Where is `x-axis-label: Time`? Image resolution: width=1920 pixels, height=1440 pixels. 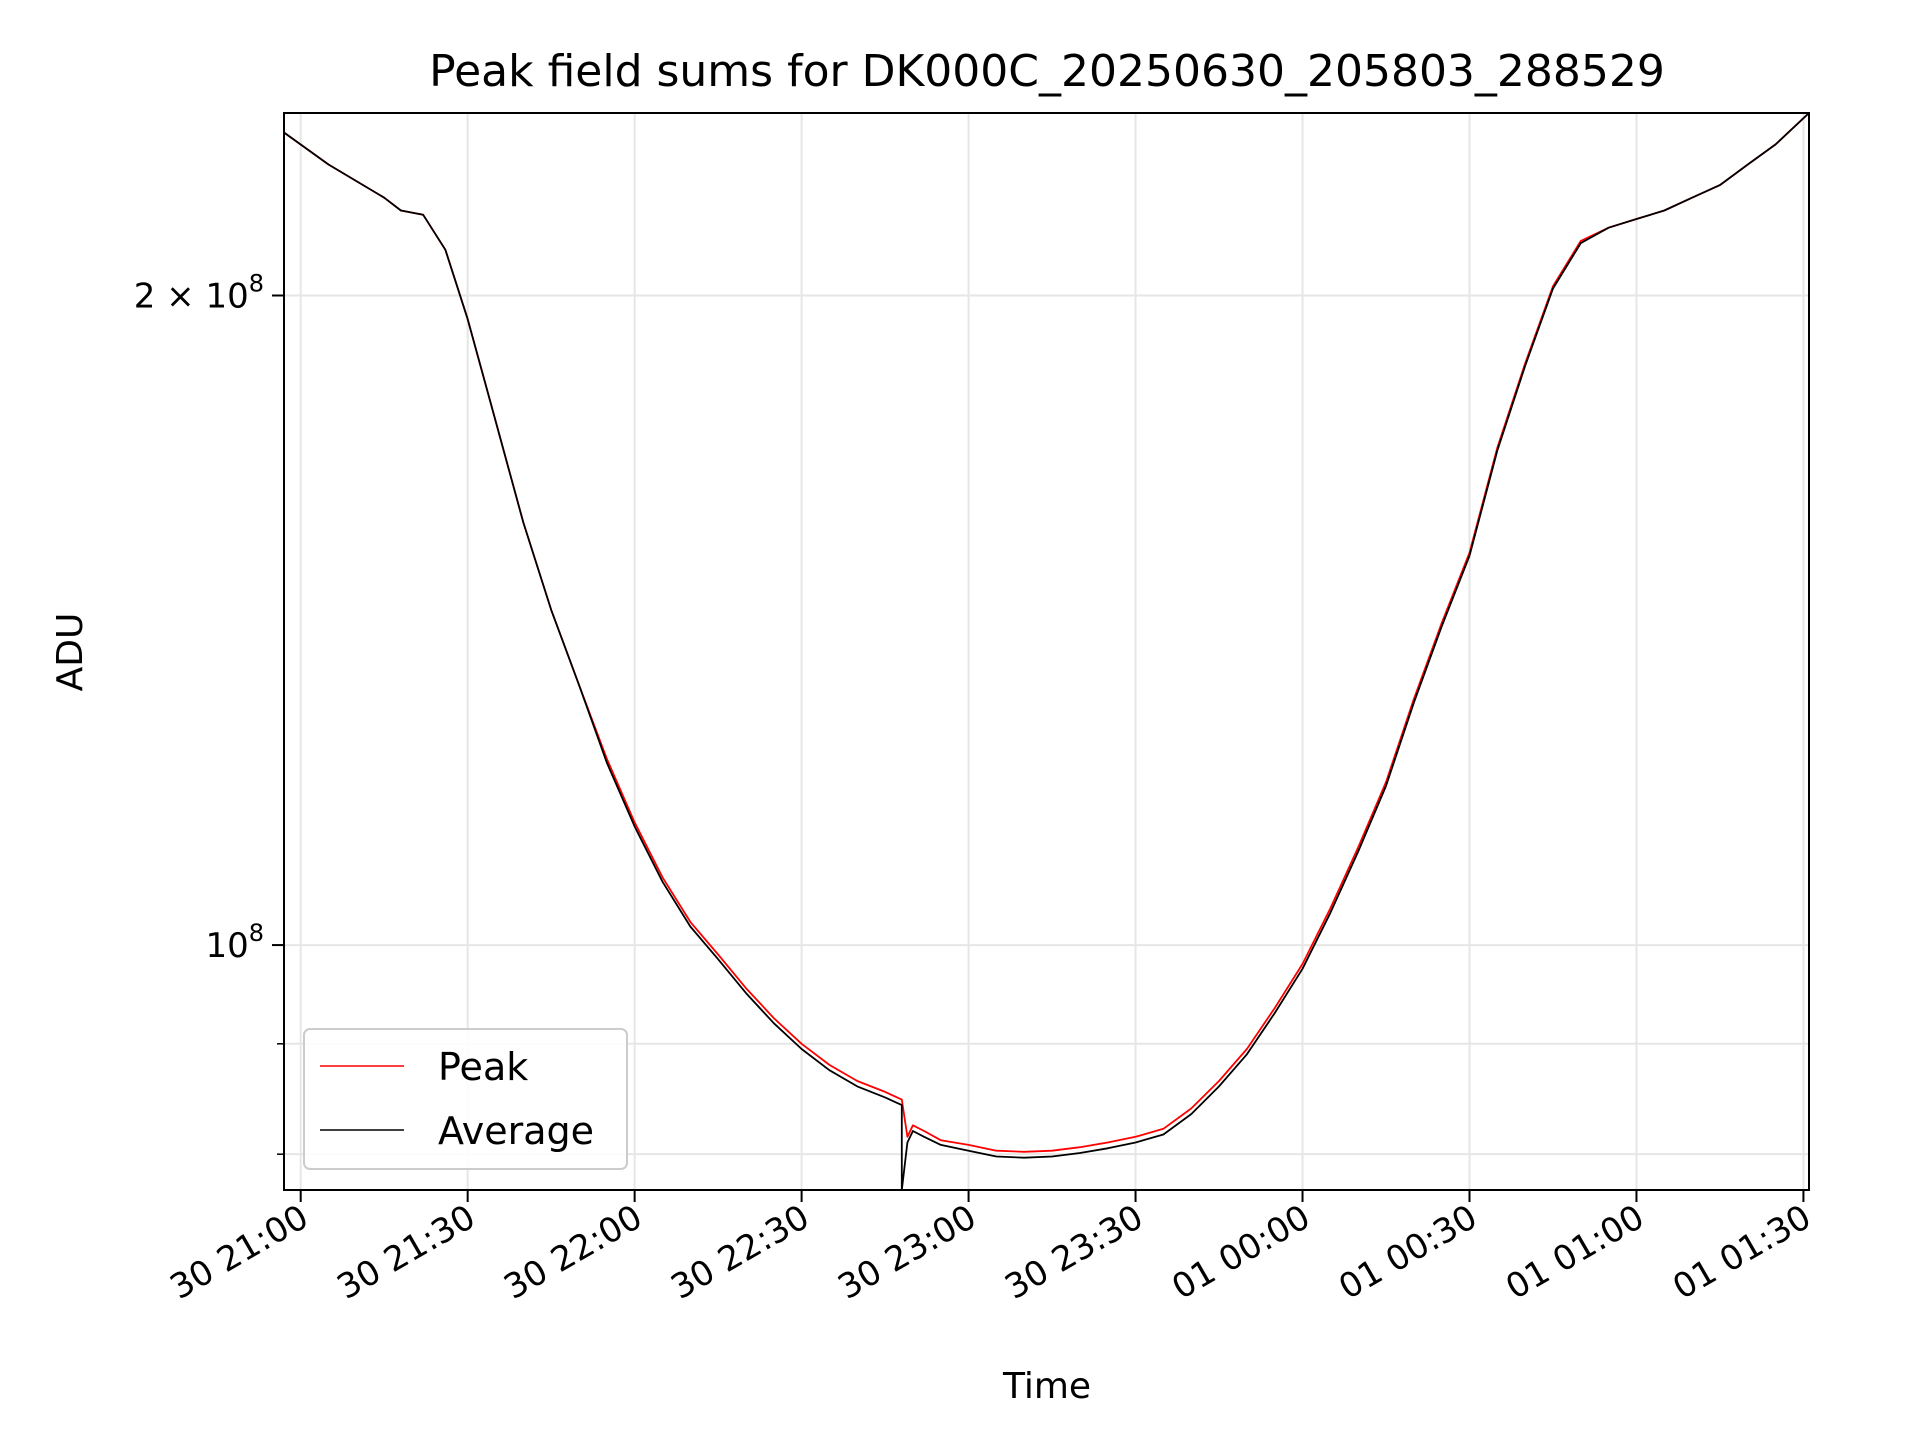
x-axis-label: Time is located at coordinates (1046, 1386).